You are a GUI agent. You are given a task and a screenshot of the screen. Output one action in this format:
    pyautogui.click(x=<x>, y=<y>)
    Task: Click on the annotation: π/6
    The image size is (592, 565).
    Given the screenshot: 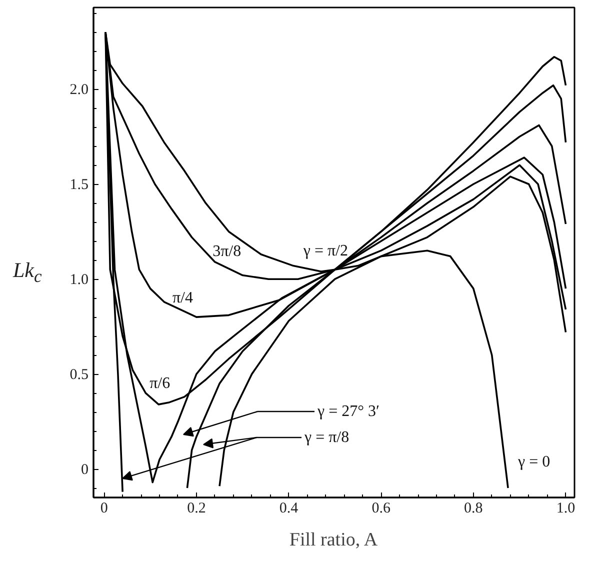 What is the action you would take?
    pyautogui.click(x=160, y=383)
    